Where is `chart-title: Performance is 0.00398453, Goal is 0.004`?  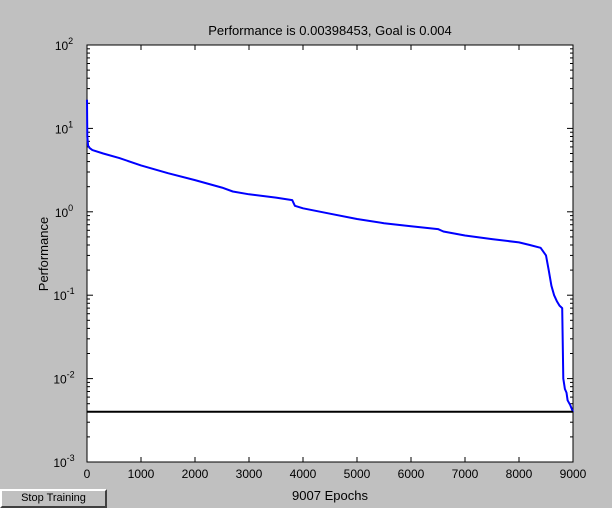 chart-title: Performance is 0.00398453, Goal is 0.004 is located at coordinates (330, 30).